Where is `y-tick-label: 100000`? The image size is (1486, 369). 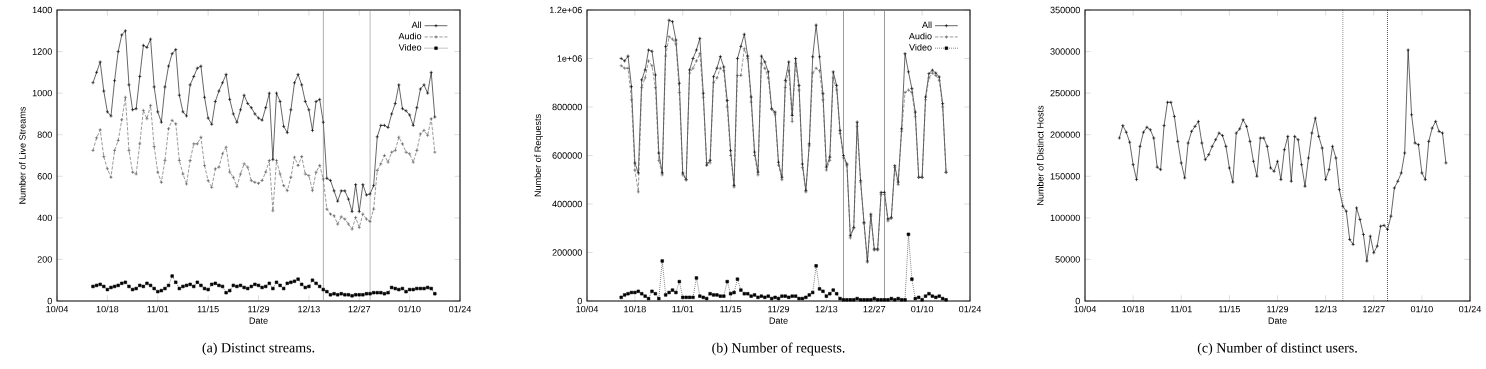
y-tick-label: 100000 is located at coordinates (1065, 218).